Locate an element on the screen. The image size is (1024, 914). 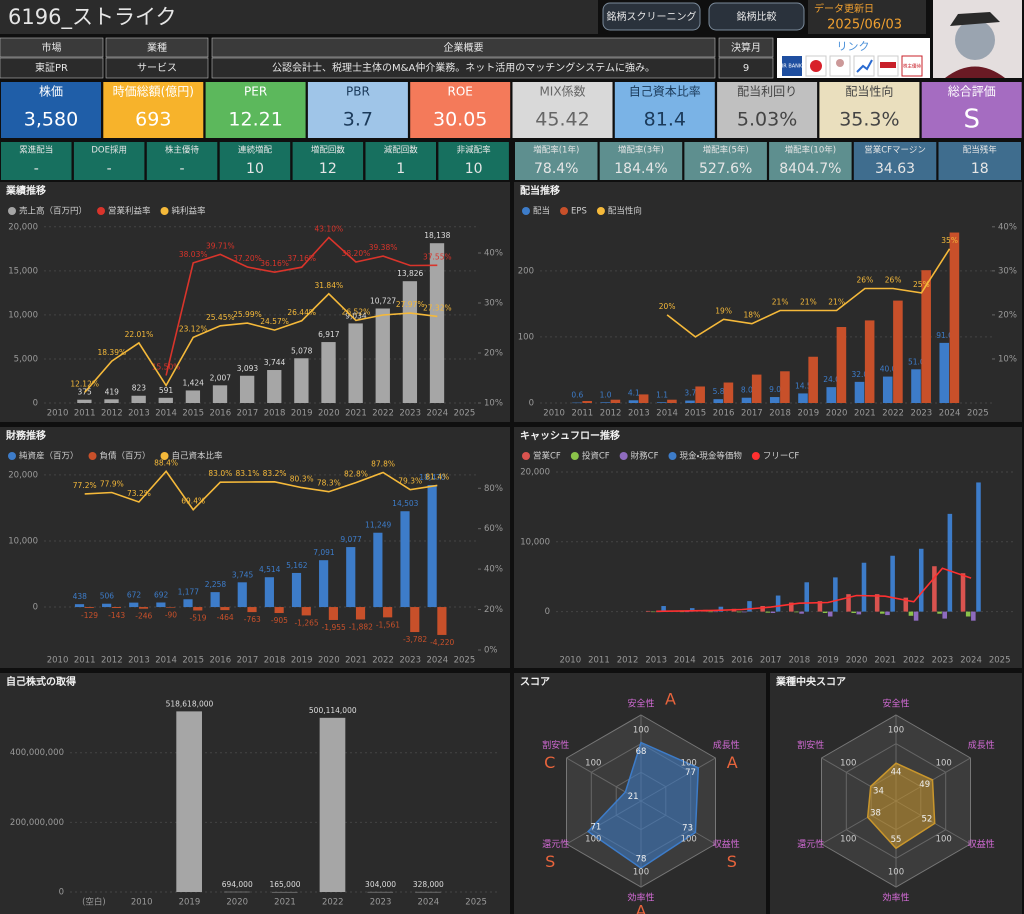
bar-value-label: 6,917 is located at coordinates (329, 334).